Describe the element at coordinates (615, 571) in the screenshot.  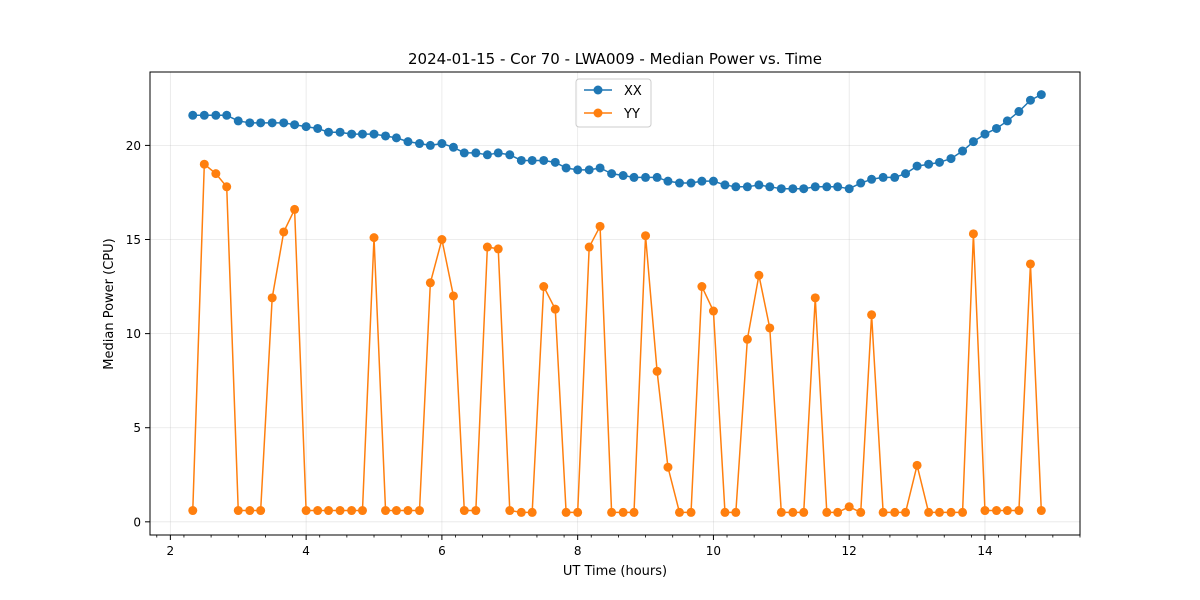
I see `x-axis-label: UT Time (hours)` at that location.